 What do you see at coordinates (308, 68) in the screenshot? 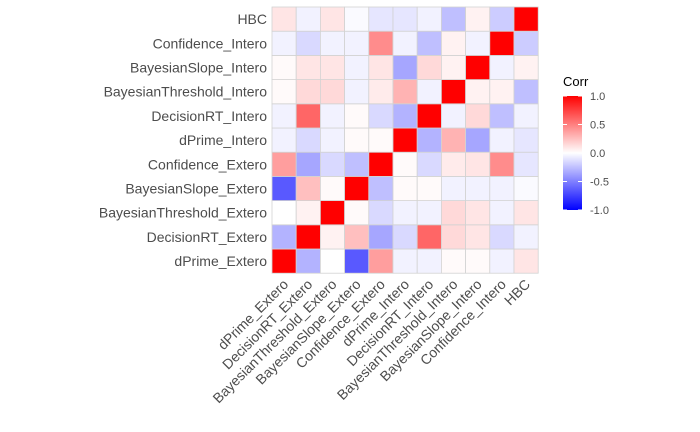
I see `heatmap-cell-BayesianSlope_Intero-DecisionRT_Extero` at bounding box center [308, 68].